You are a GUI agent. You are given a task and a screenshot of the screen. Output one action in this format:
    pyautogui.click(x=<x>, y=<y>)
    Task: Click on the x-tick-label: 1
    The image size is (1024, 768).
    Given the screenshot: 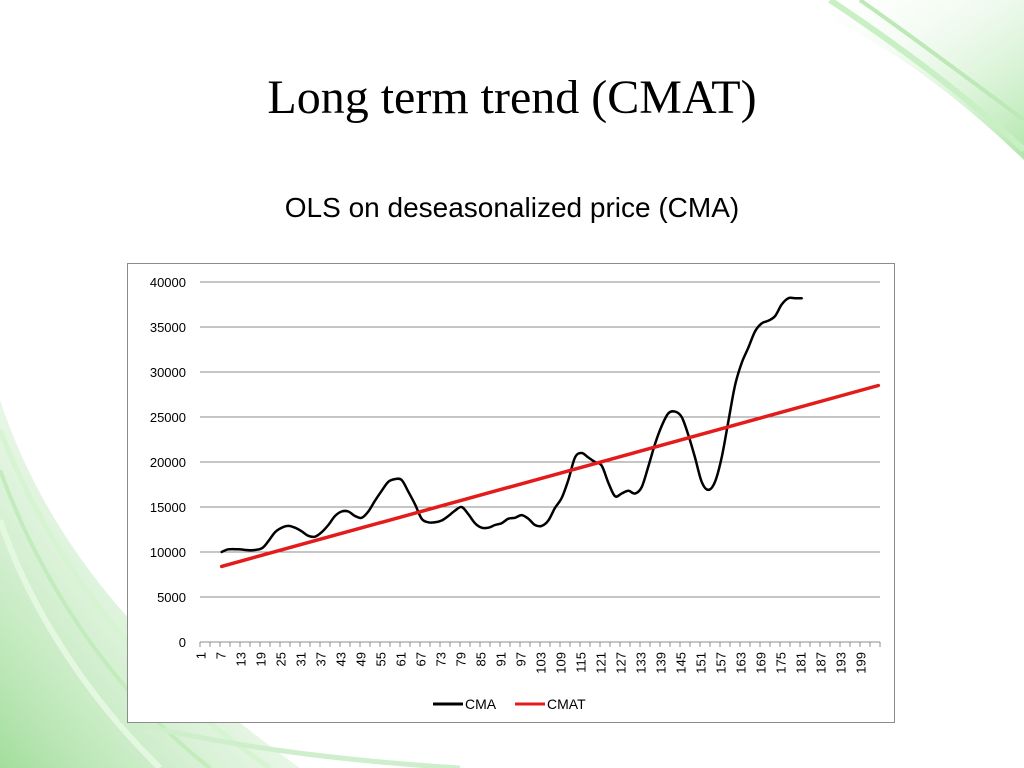 What is the action you would take?
    pyautogui.click(x=201, y=655)
    